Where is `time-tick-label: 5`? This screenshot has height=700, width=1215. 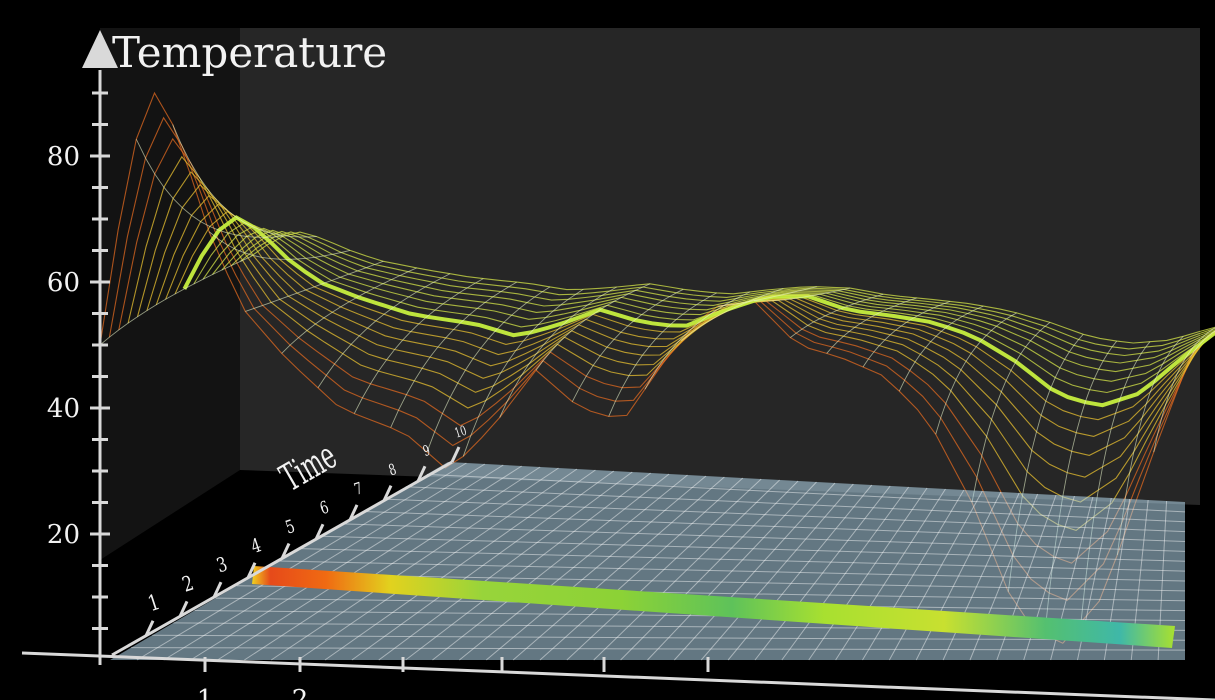 time-tick-label: 5 is located at coordinates (290, 526).